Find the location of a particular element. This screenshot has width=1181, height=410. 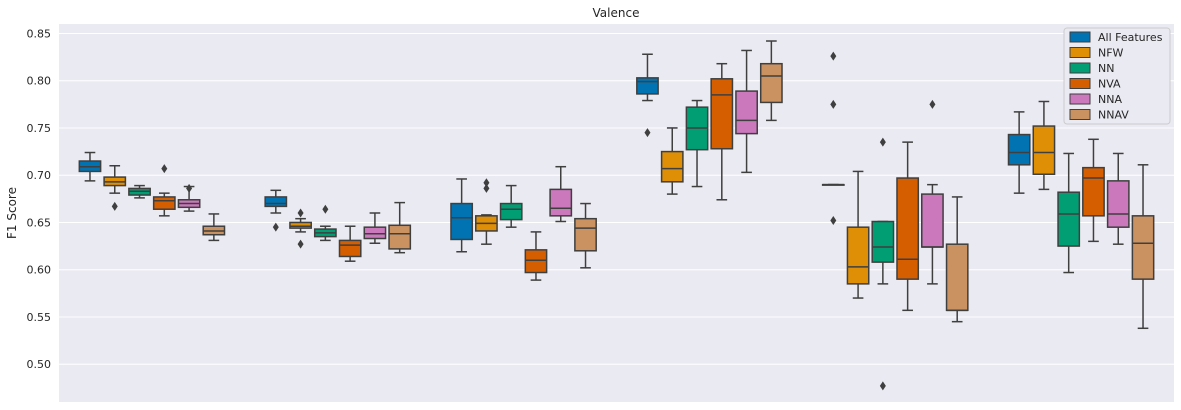

y-tick-label: 0.60 is located at coordinates (39, 270).